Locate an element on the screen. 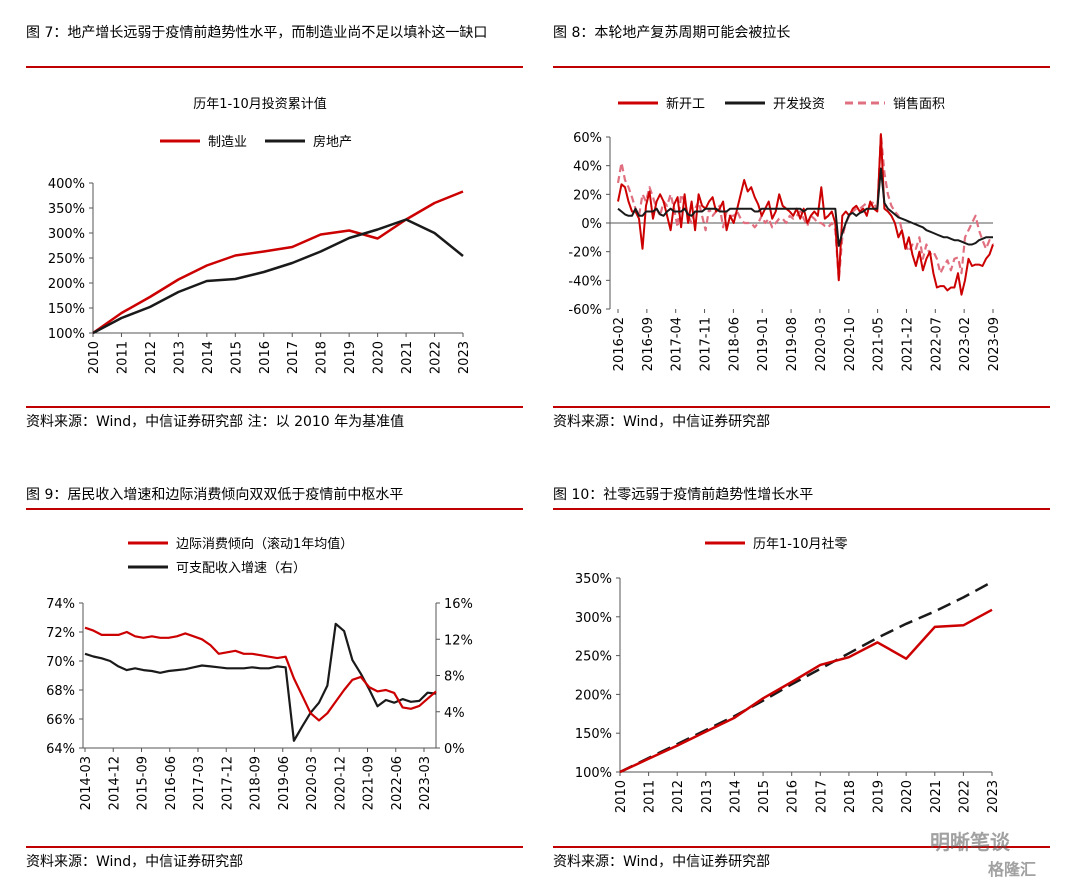 The height and width of the screenshot is (886, 1066). chart7-y-tick-label: 200% is located at coordinates (66, 284).